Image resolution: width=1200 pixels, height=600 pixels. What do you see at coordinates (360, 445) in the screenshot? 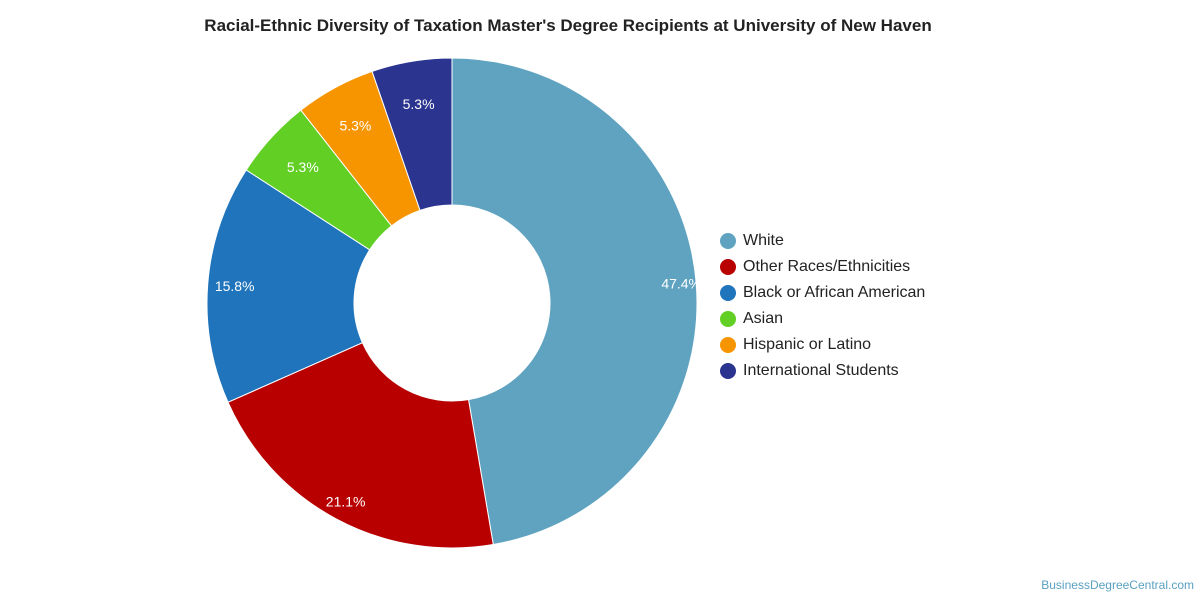
I see `slice-other-races-ethnicities` at bounding box center [360, 445].